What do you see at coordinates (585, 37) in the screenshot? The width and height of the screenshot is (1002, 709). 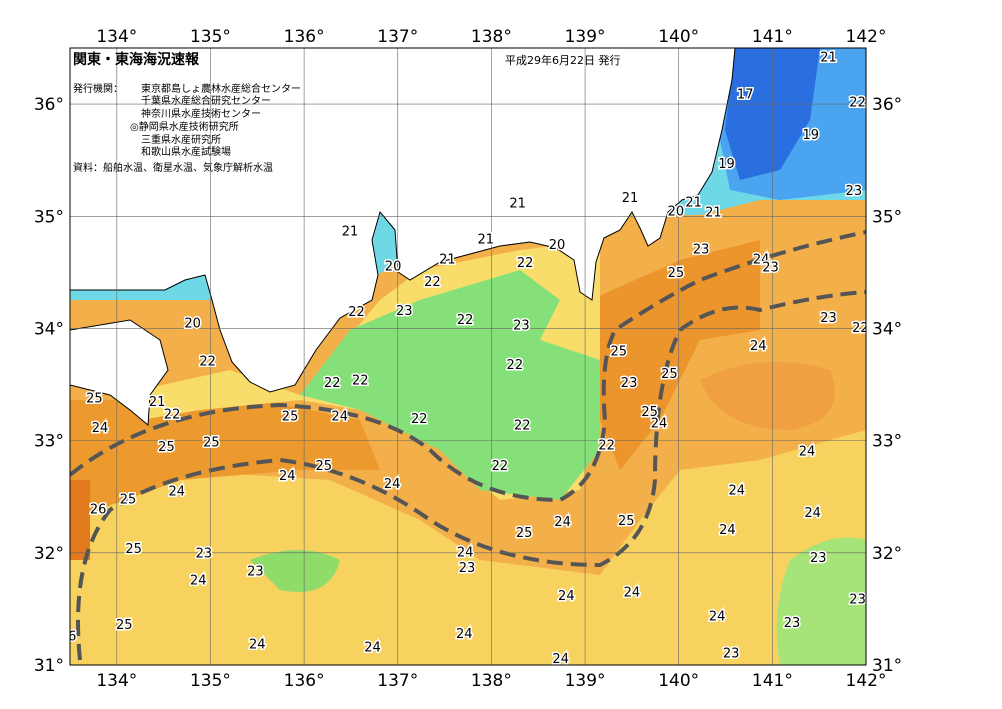 I see `lon-label-top: 139°` at bounding box center [585, 37].